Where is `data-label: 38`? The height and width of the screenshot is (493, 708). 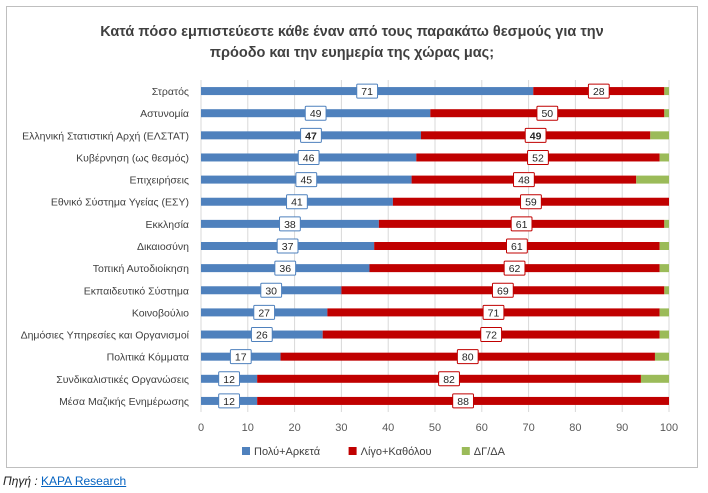
data-label: 38 is located at coordinates (290, 225).